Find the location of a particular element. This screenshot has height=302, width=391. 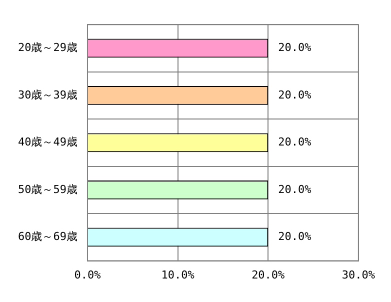

y-tick-label: 40歳～49歳 is located at coordinates (48, 142).